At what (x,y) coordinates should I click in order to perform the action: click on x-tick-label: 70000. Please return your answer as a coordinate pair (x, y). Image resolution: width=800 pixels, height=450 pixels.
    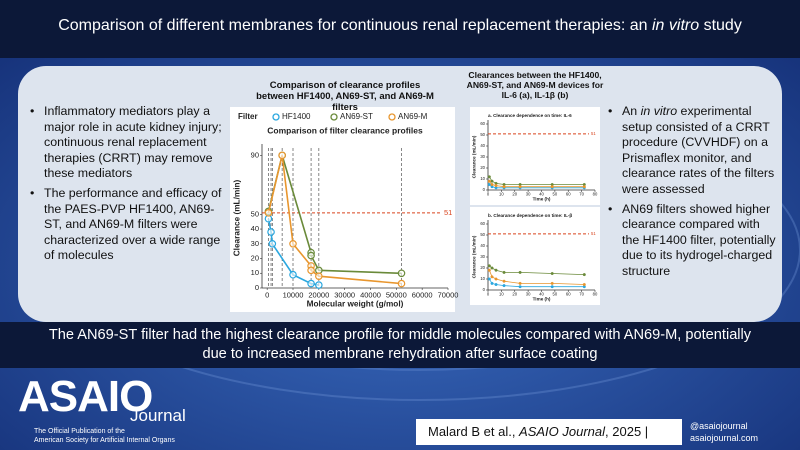
    Looking at the image, I should click on (448, 294).